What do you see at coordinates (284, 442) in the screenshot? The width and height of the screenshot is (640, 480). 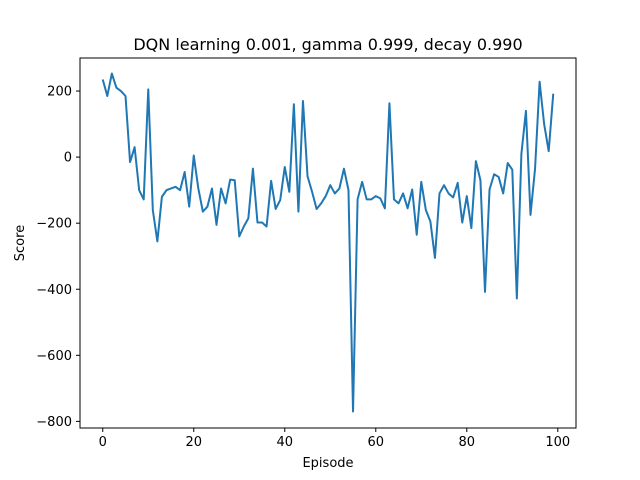 I see `x-tick-label: 40` at bounding box center [284, 442].